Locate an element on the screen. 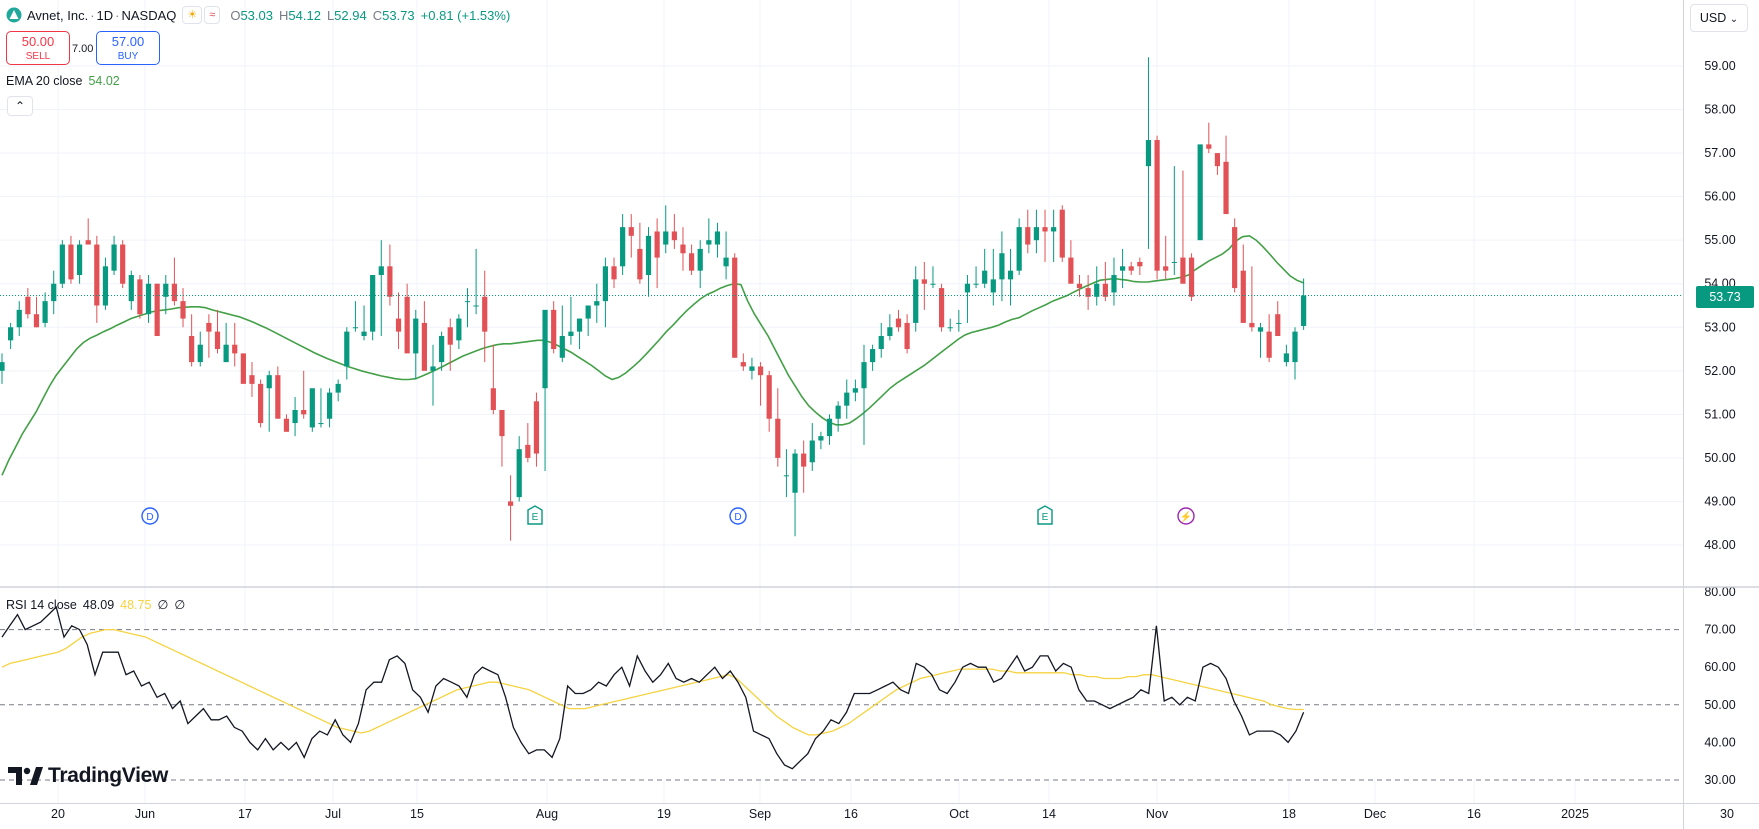  y-tick-label: 53.00 is located at coordinates (1719, 327).